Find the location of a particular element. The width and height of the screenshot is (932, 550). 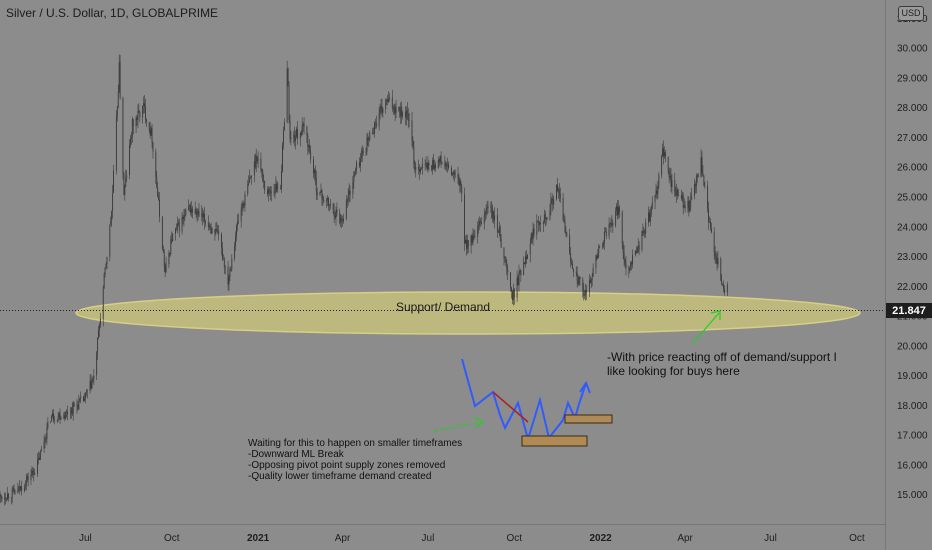

current-price-label-bg is located at coordinates (909, 310).